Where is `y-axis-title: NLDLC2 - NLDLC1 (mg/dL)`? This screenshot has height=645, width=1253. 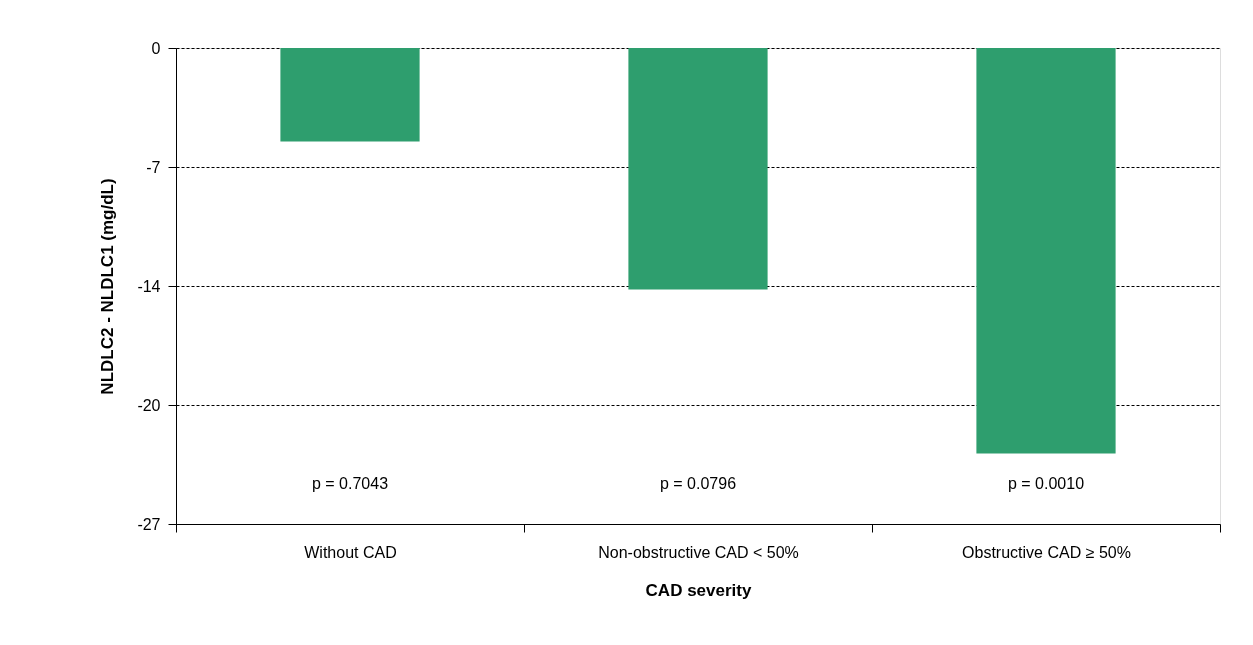 y-axis-title: NLDLC2 - NLDLC1 (mg/dL) is located at coordinates (108, 286).